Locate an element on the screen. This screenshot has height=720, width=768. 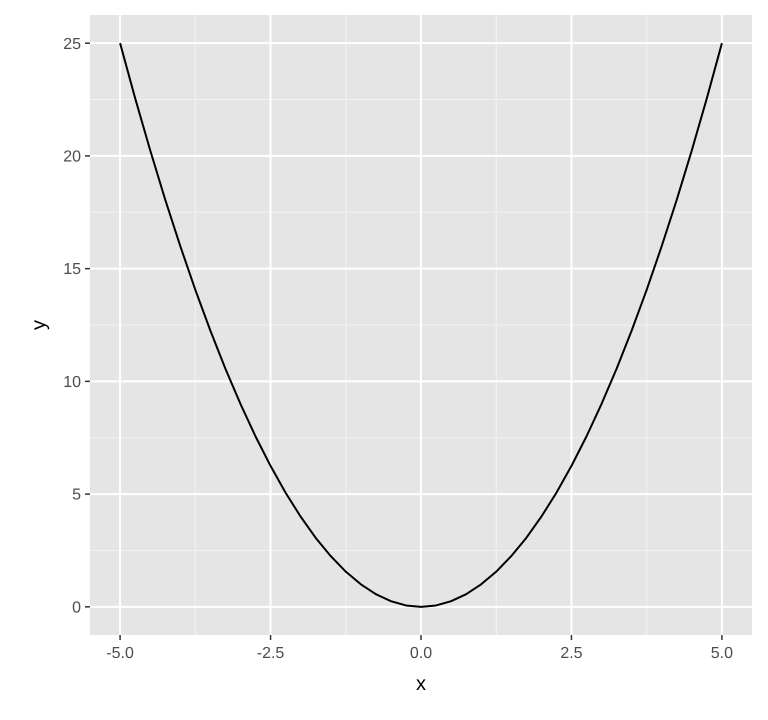
x-tick-label: 2.5 is located at coordinates (571, 653).